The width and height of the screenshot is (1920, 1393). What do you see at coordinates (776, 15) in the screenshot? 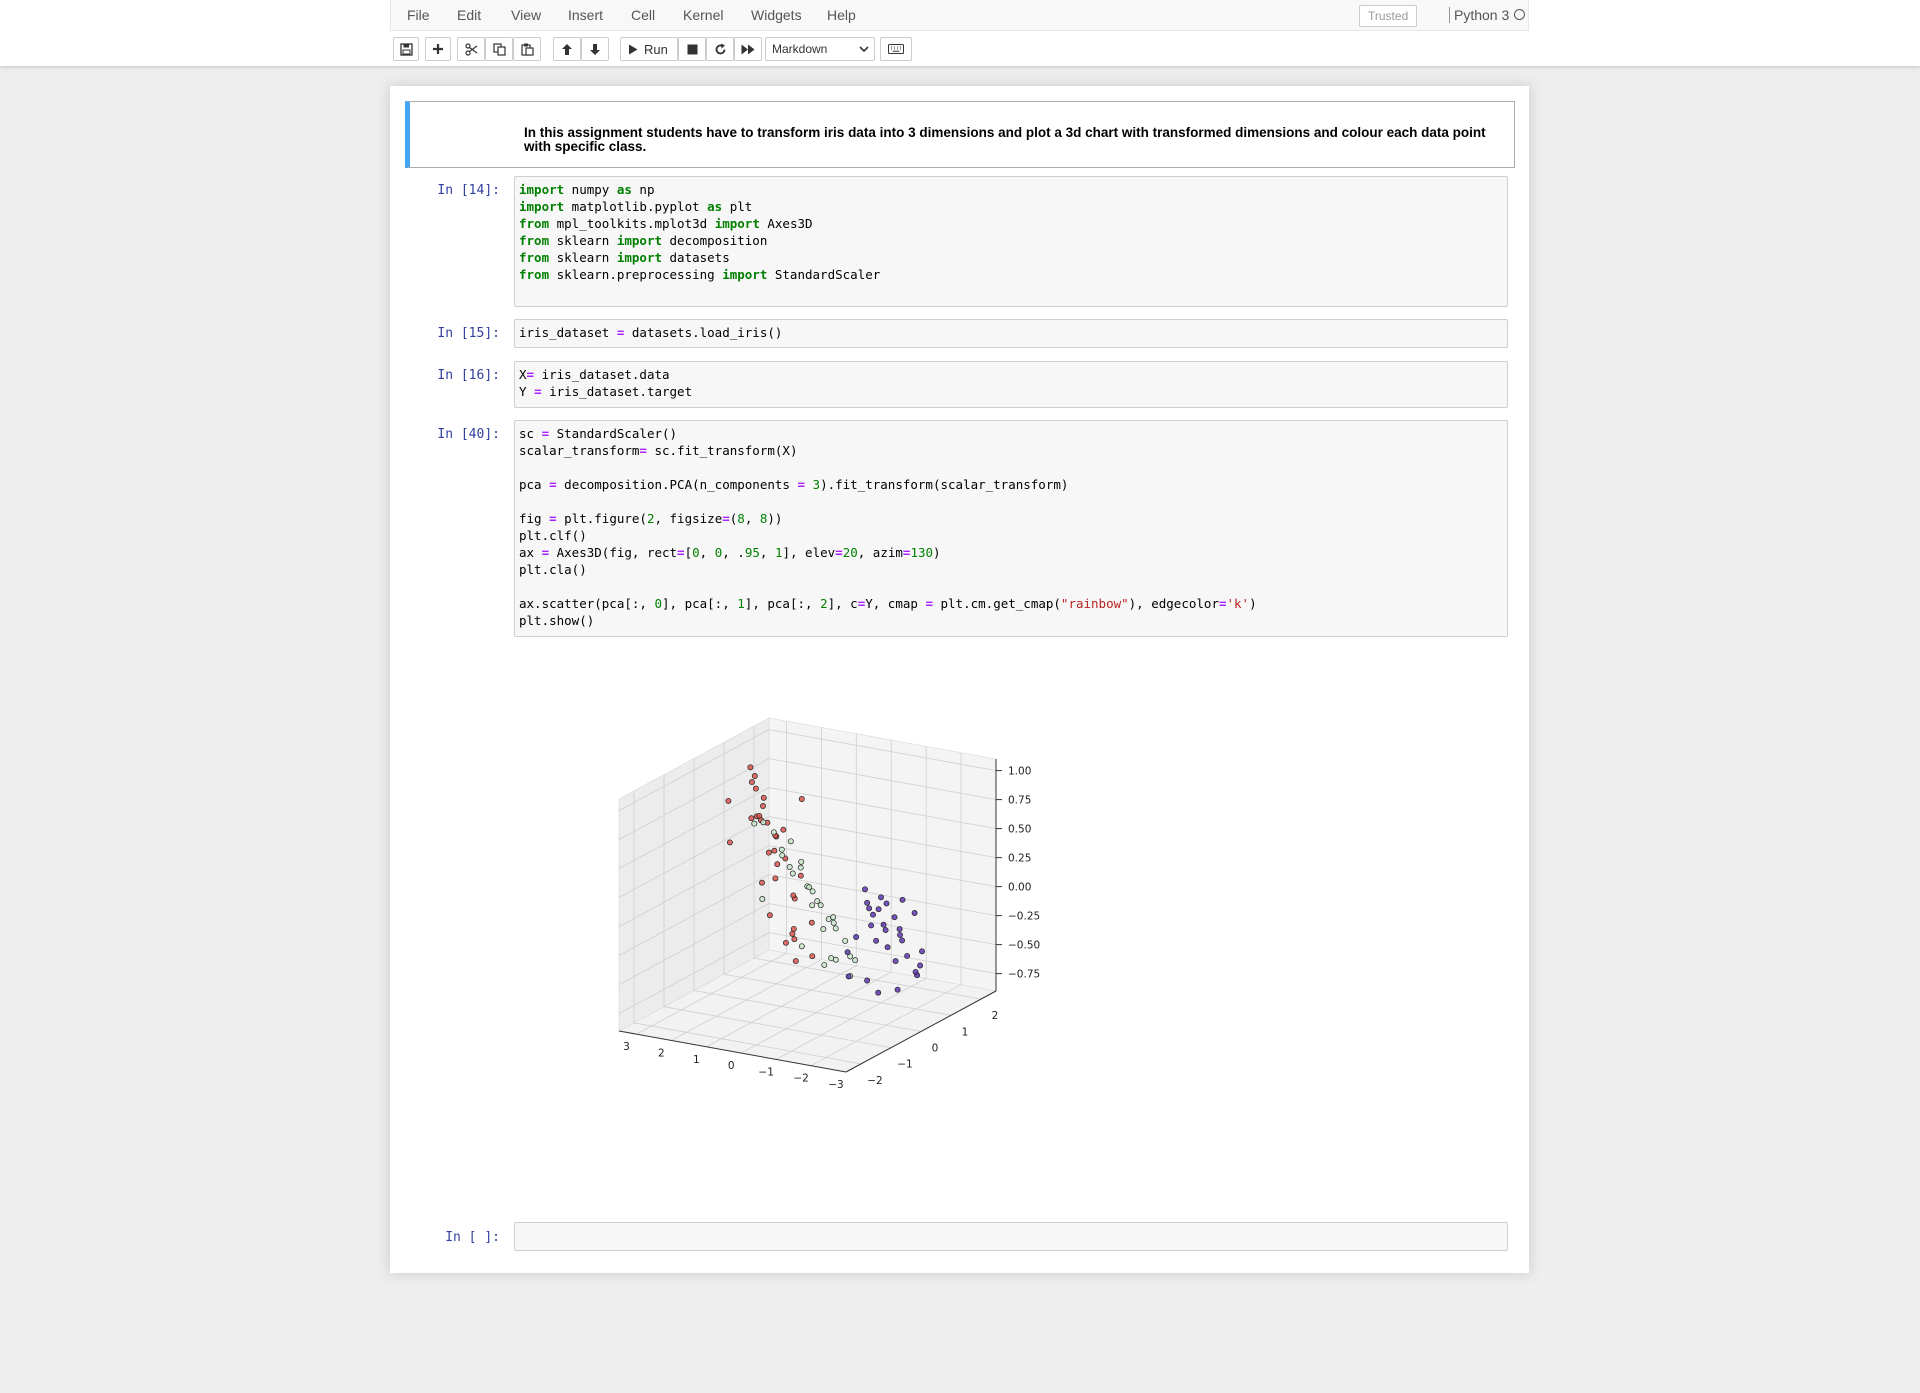
I see `menu-widgets: Widgets` at bounding box center [776, 15].